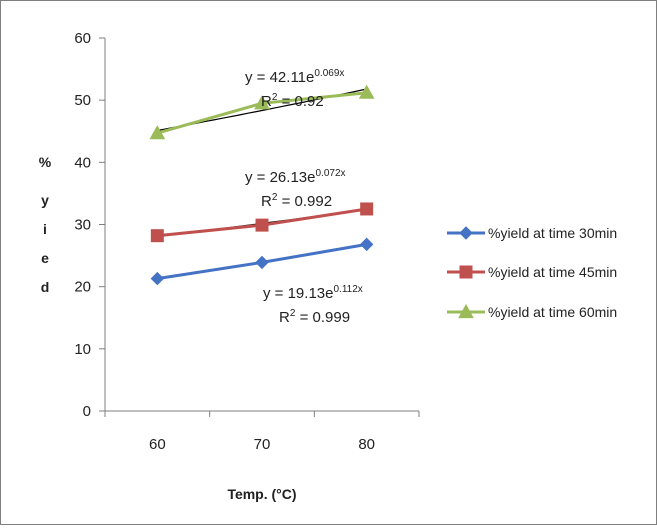 This screenshot has width=657, height=529. I want to click on y-tick-label: 40, so click(82, 162).